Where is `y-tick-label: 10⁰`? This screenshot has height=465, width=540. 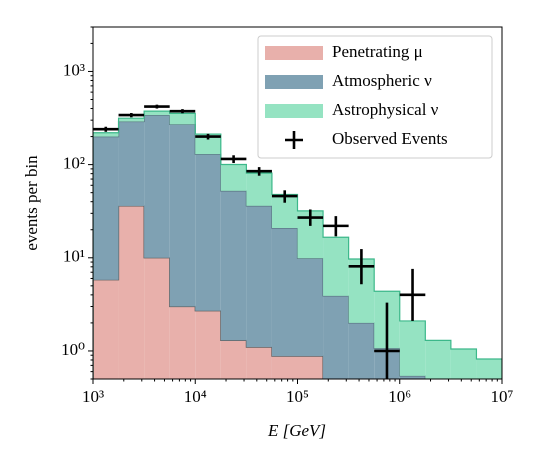
y-tick-label: 10⁰ is located at coordinates (73, 349).